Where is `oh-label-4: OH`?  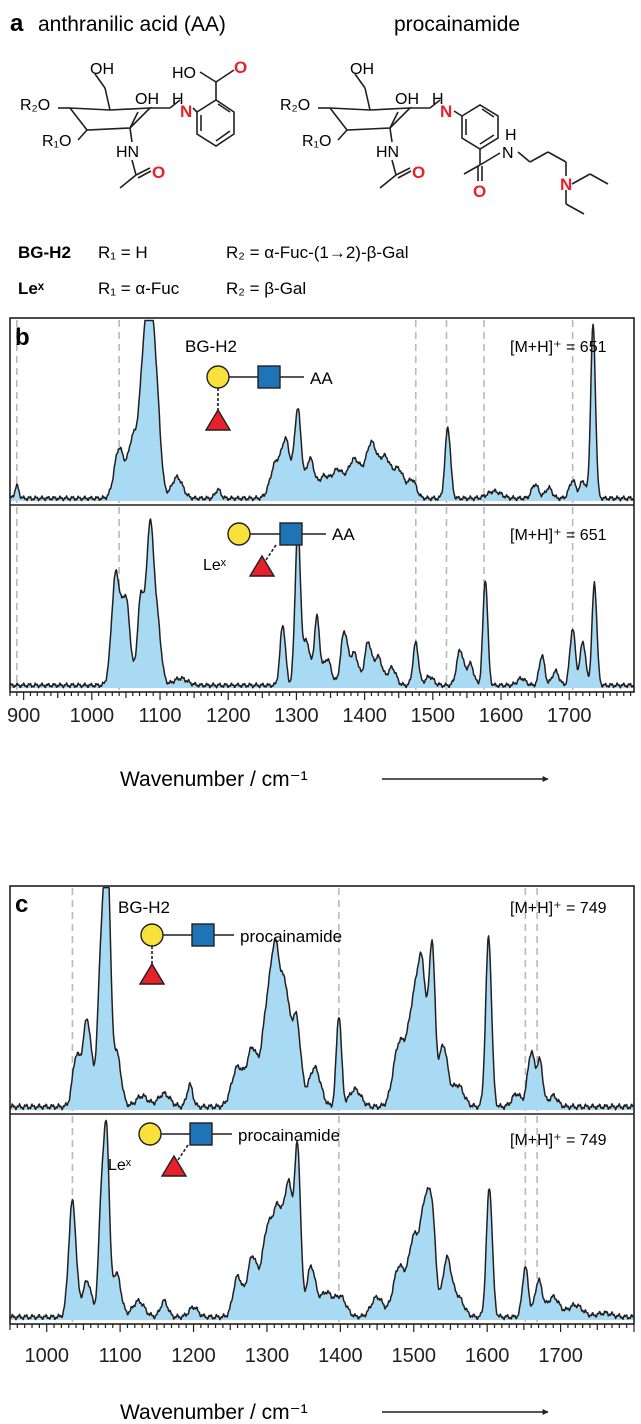
oh-label-4: OH is located at coordinates (407, 99).